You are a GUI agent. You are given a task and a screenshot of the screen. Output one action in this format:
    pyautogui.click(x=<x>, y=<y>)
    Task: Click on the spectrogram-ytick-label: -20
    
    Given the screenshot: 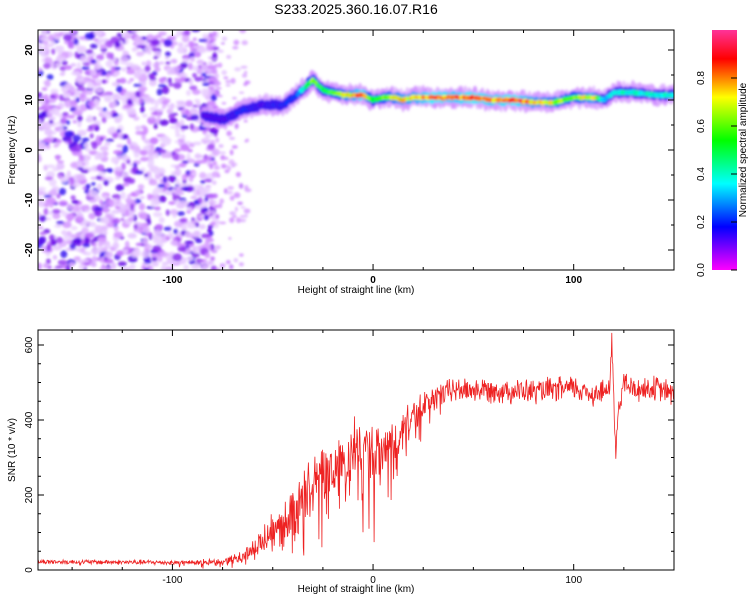 What is the action you would take?
    pyautogui.click(x=29, y=249)
    